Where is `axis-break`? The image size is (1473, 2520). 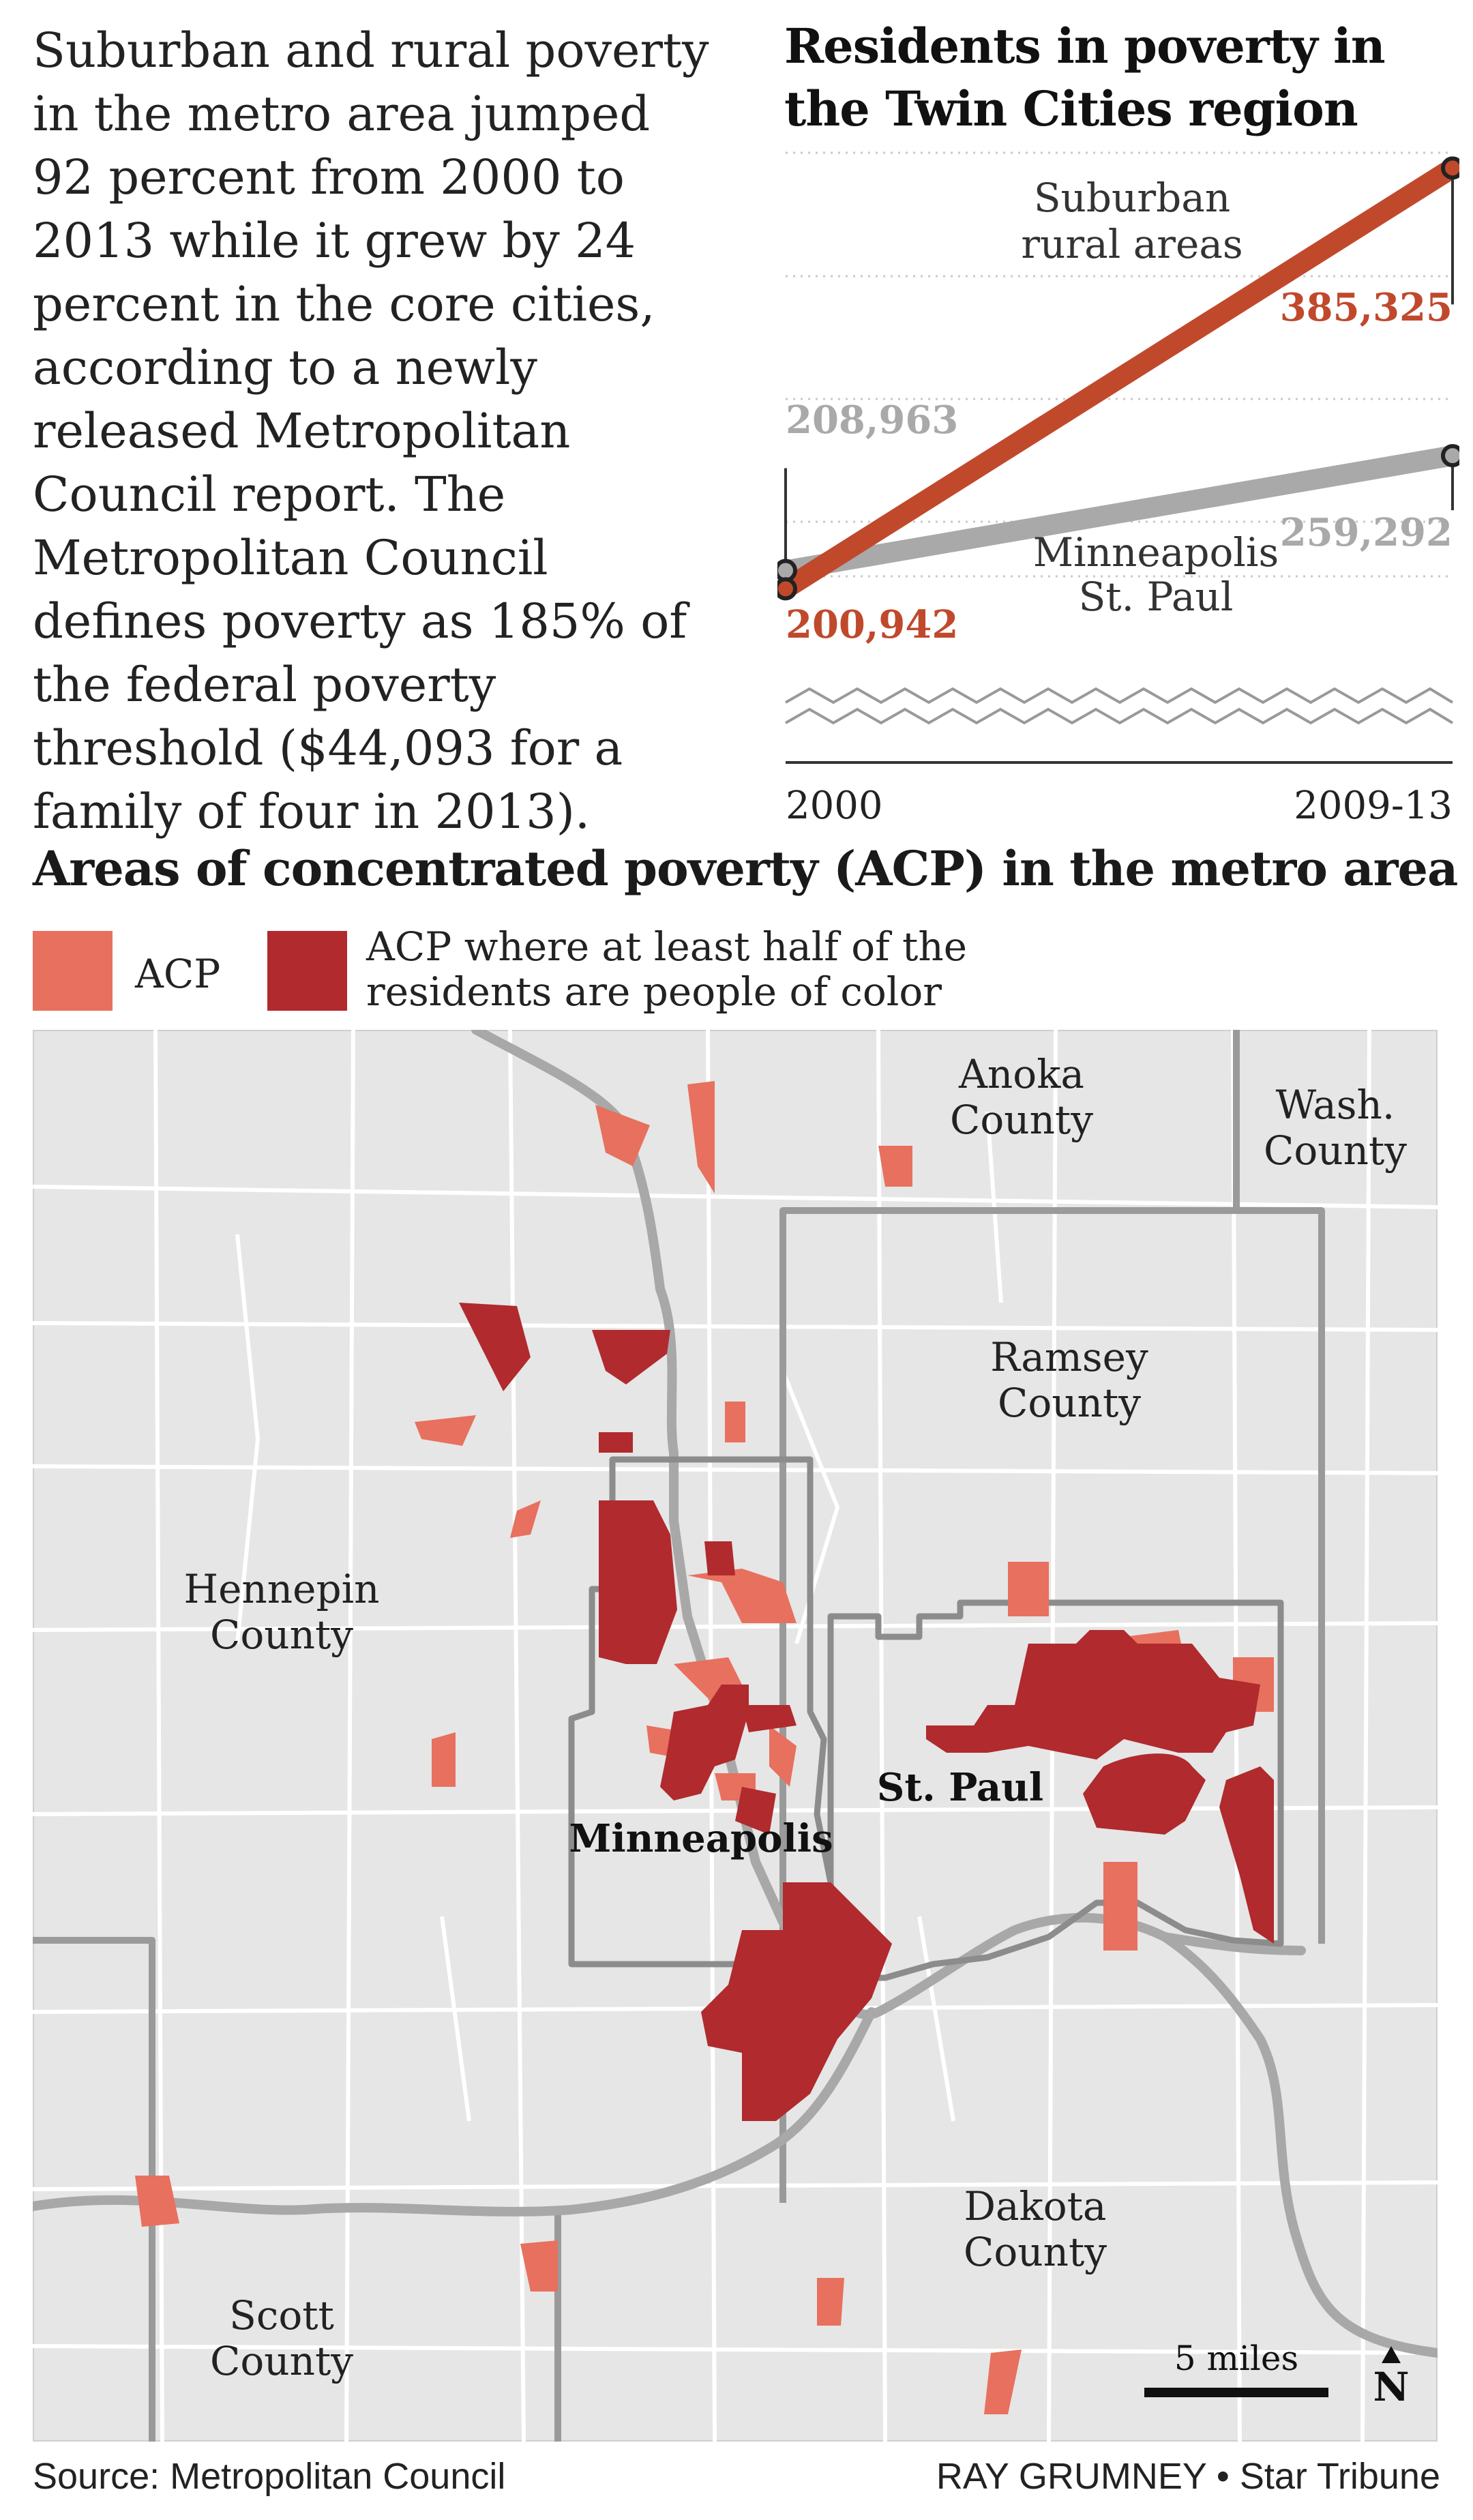 axis-break is located at coordinates (1119, 706).